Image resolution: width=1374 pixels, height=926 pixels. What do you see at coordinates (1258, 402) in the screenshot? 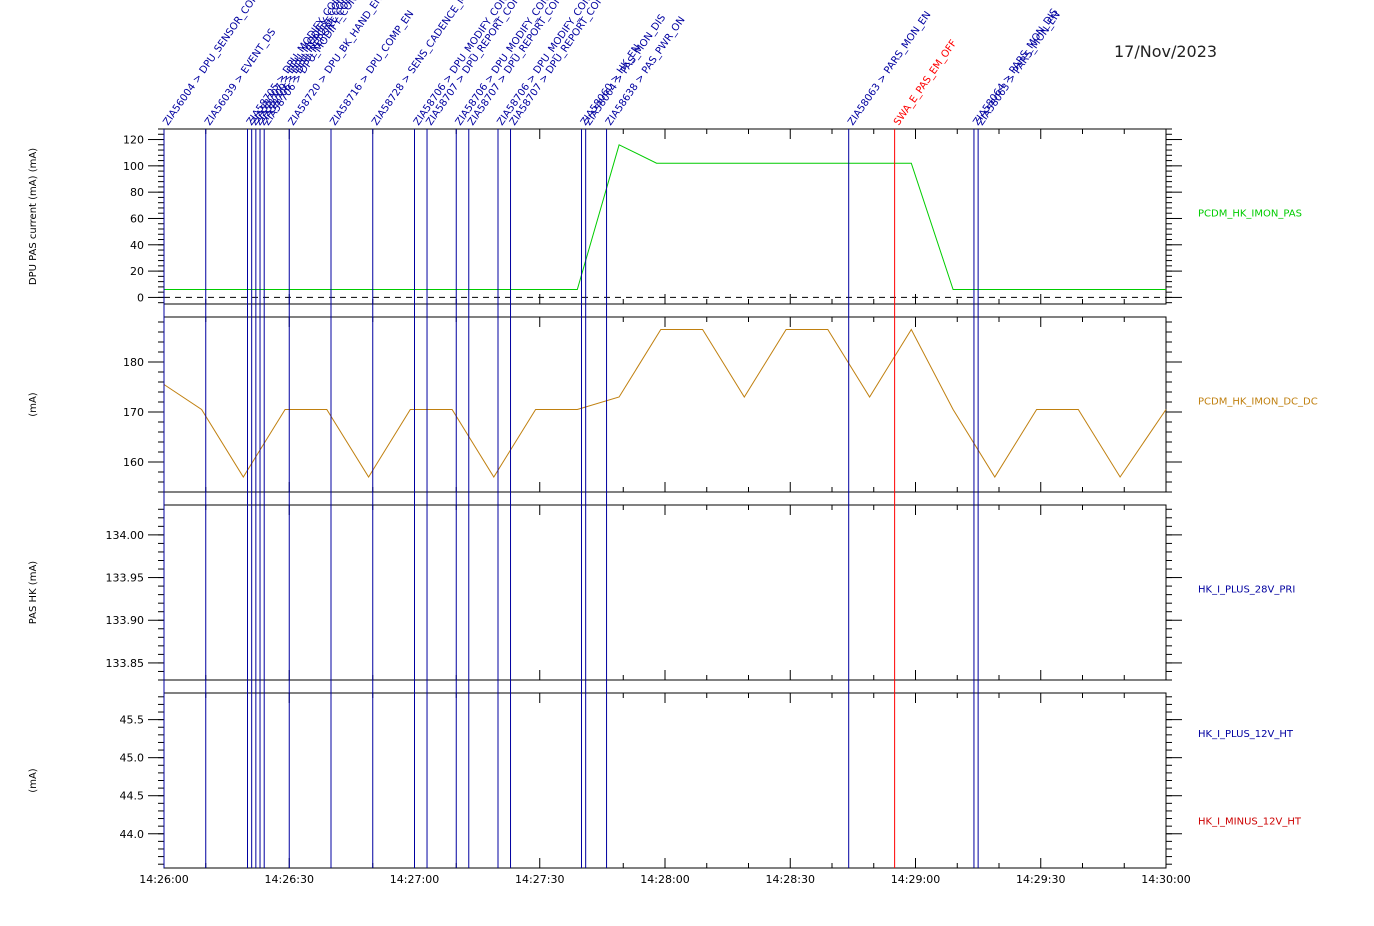
I see `legend-label: PCDM_HK_IMON_DC_DC` at bounding box center [1258, 402].